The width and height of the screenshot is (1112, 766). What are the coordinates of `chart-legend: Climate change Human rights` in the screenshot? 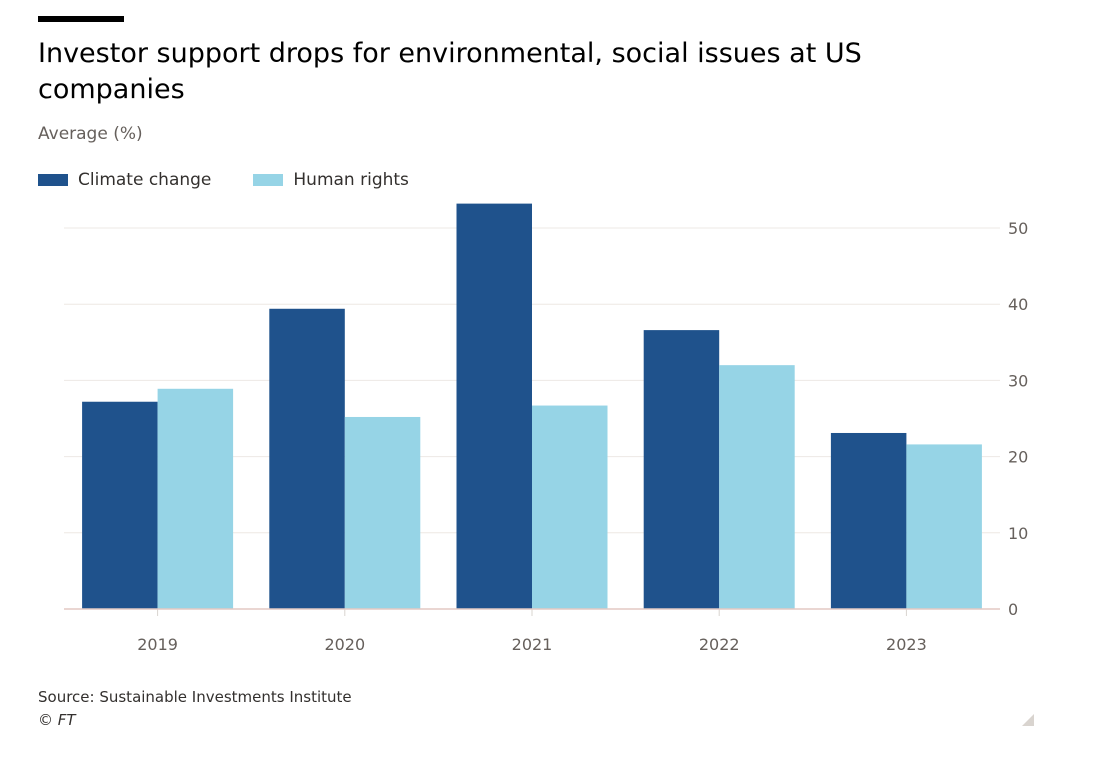 It's located at (244, 180).